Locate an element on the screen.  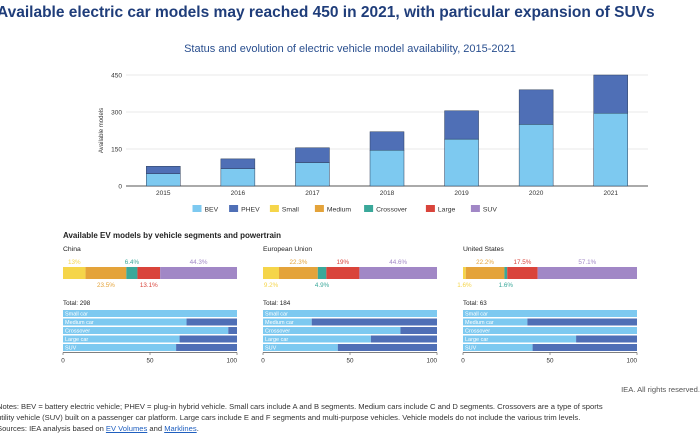
credit: IEA. All rights reserved. is located at coordinates (660, 389).